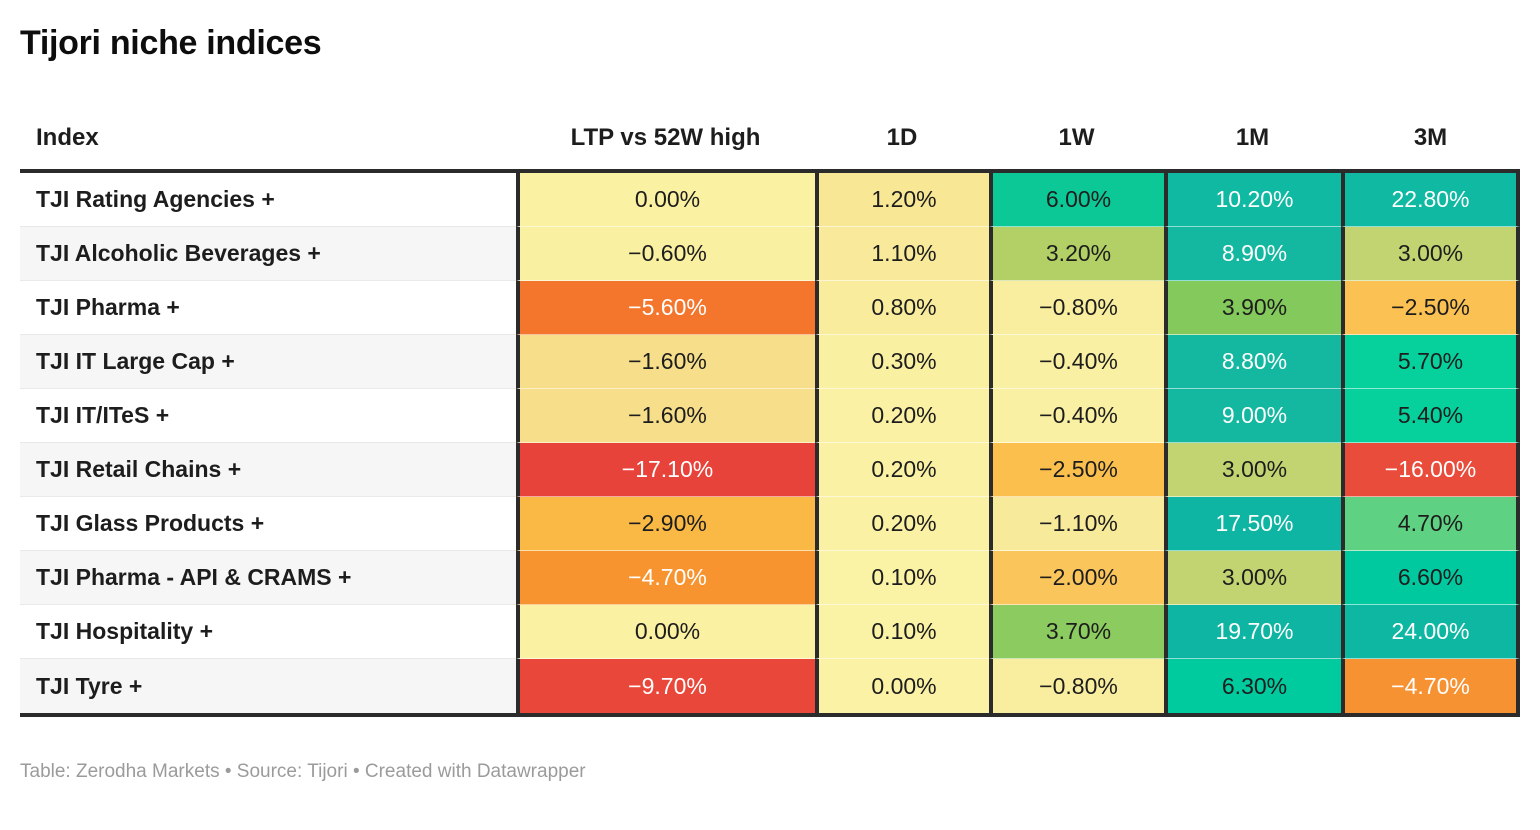 The width and height of the screenshot is (1540, 830). I want to click on heat-cell: −0.60%, so click(665, 254).